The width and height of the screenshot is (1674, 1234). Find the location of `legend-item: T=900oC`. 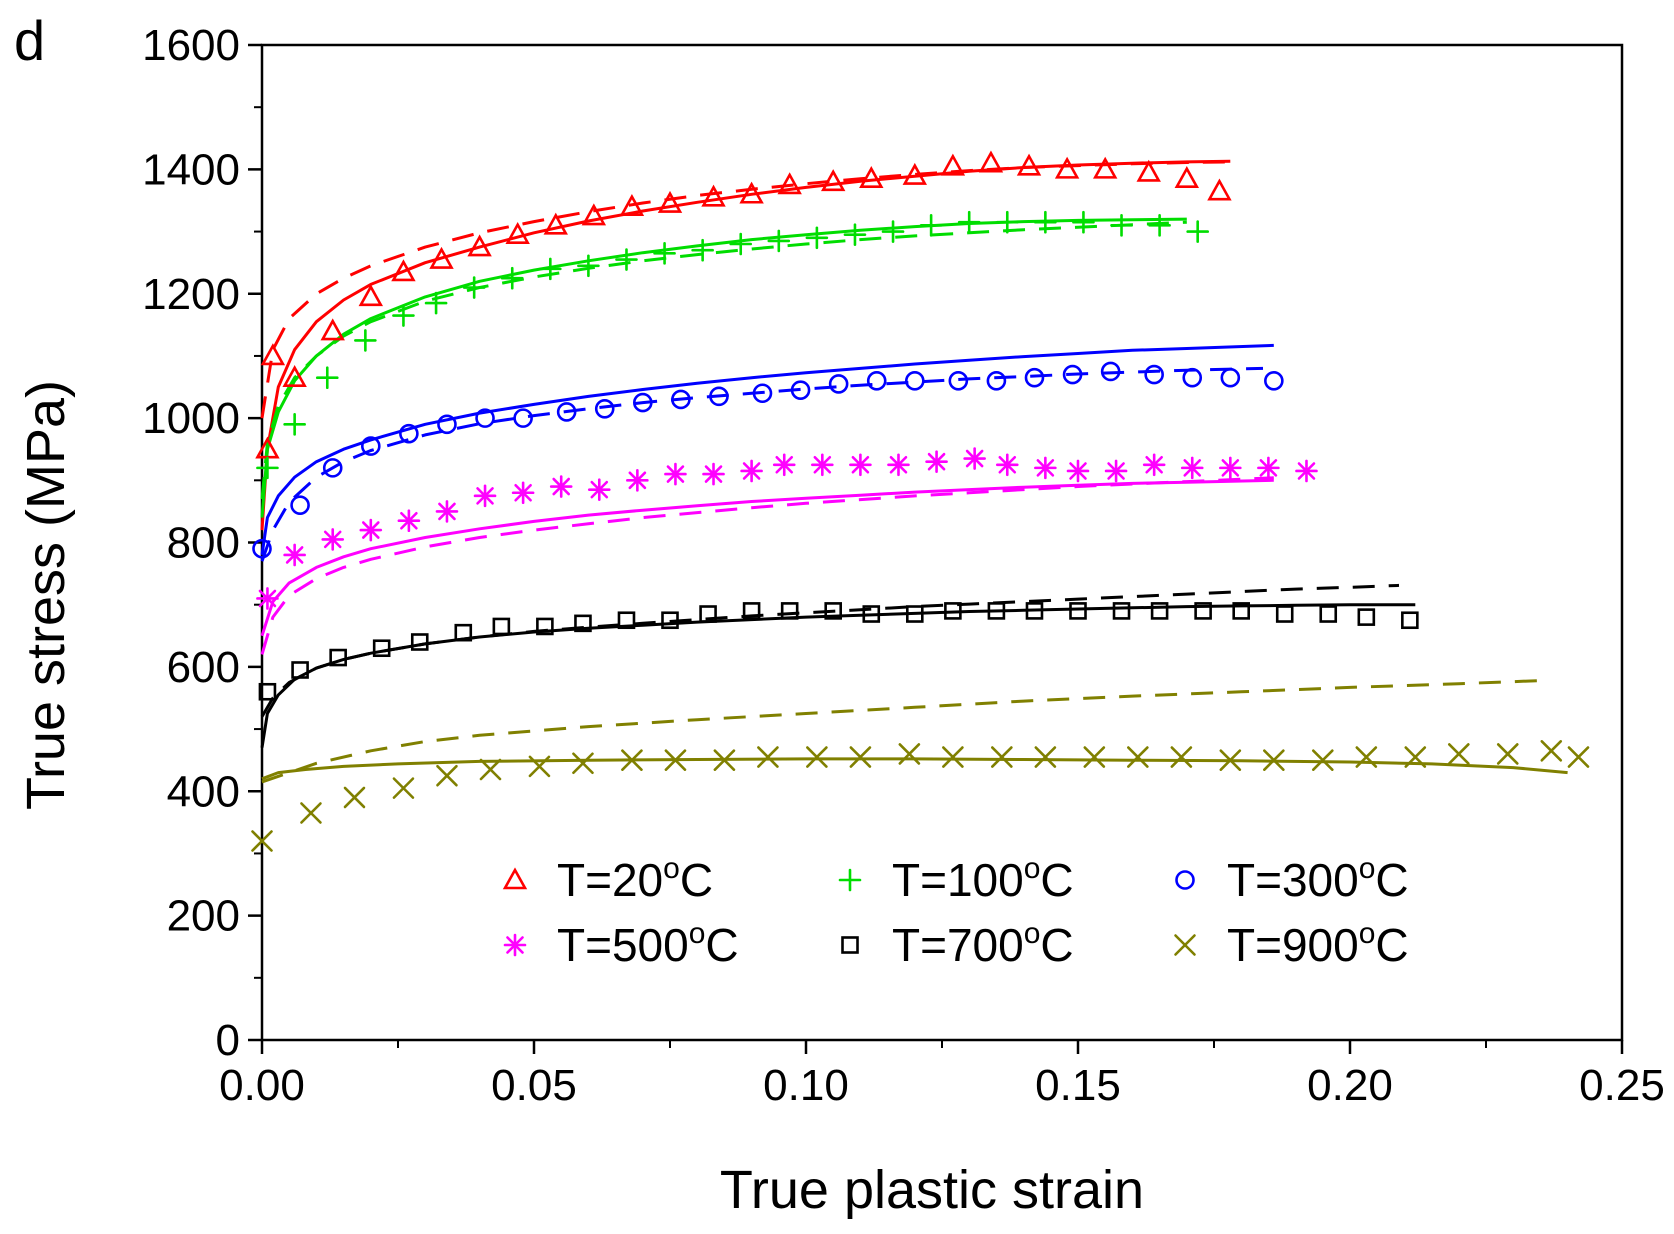

legend-item: T=900oC is located at coordinates (1291, 944).